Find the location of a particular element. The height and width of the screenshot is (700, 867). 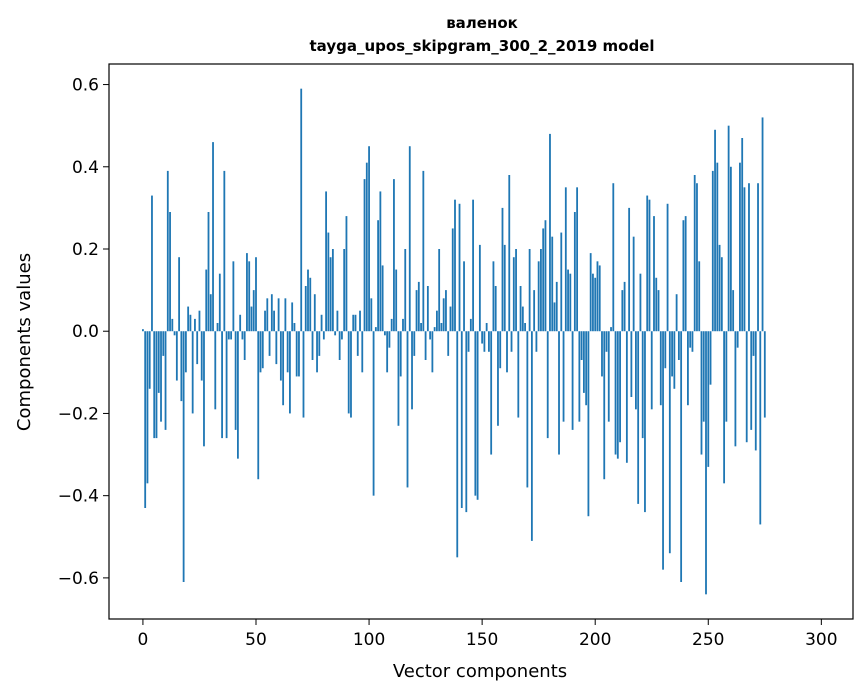

chart-subtitle: tayga_upos_skipgram_300_2_2019 model is located at coordinates (482, 46).